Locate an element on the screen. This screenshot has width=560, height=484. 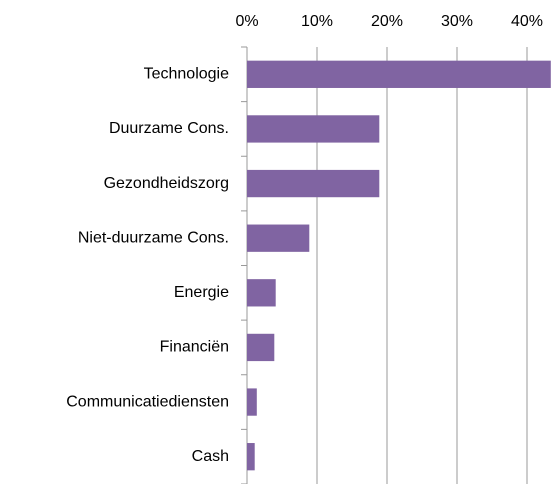
x-tick-label: 40% is located at coordinates (527, 21).